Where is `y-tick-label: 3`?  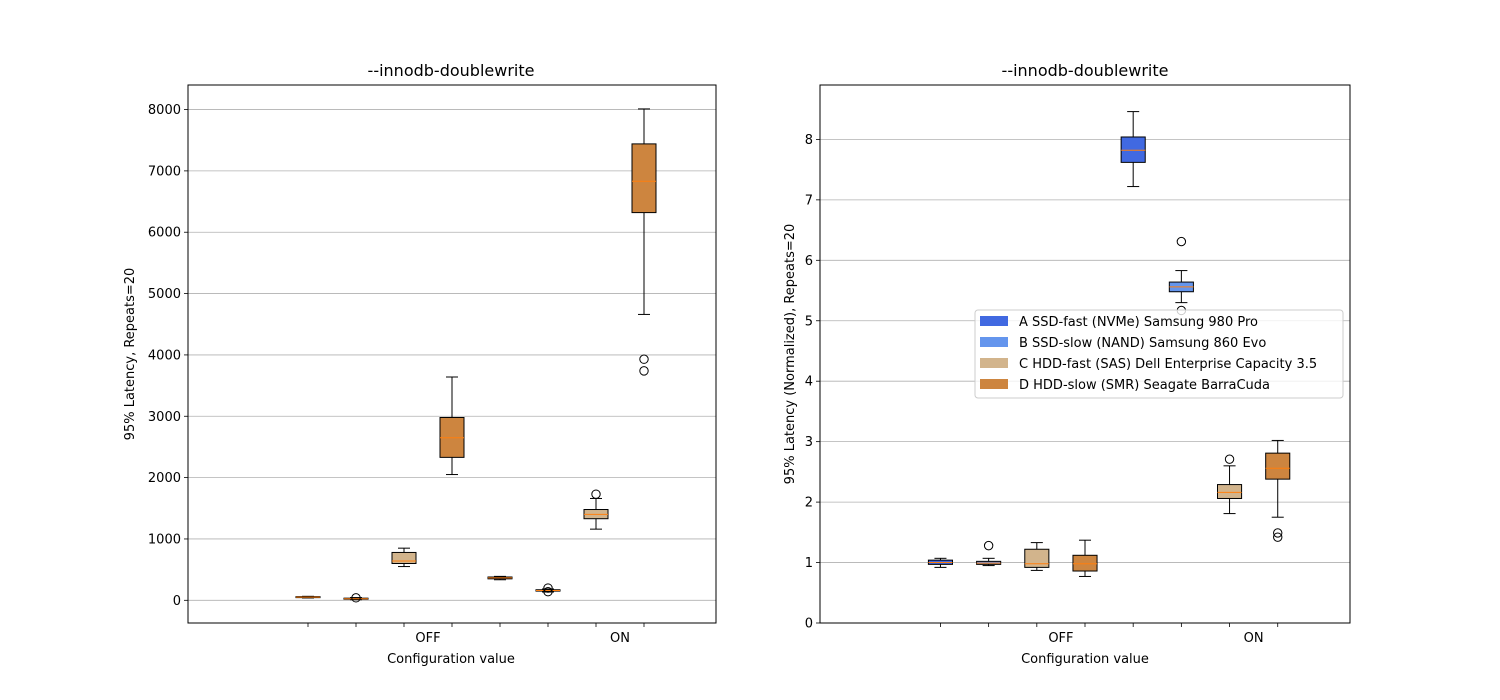
y-tick-label: 3 is located at coordinates (809, 442).